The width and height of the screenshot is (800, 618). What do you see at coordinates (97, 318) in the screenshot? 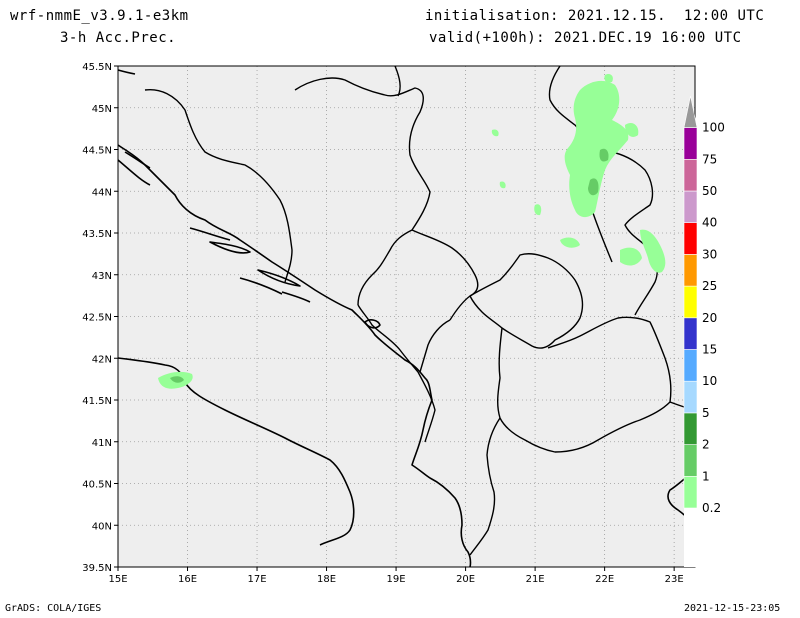
I see `lat-tick-label: 42.5N` at bounding box center [97, 318].